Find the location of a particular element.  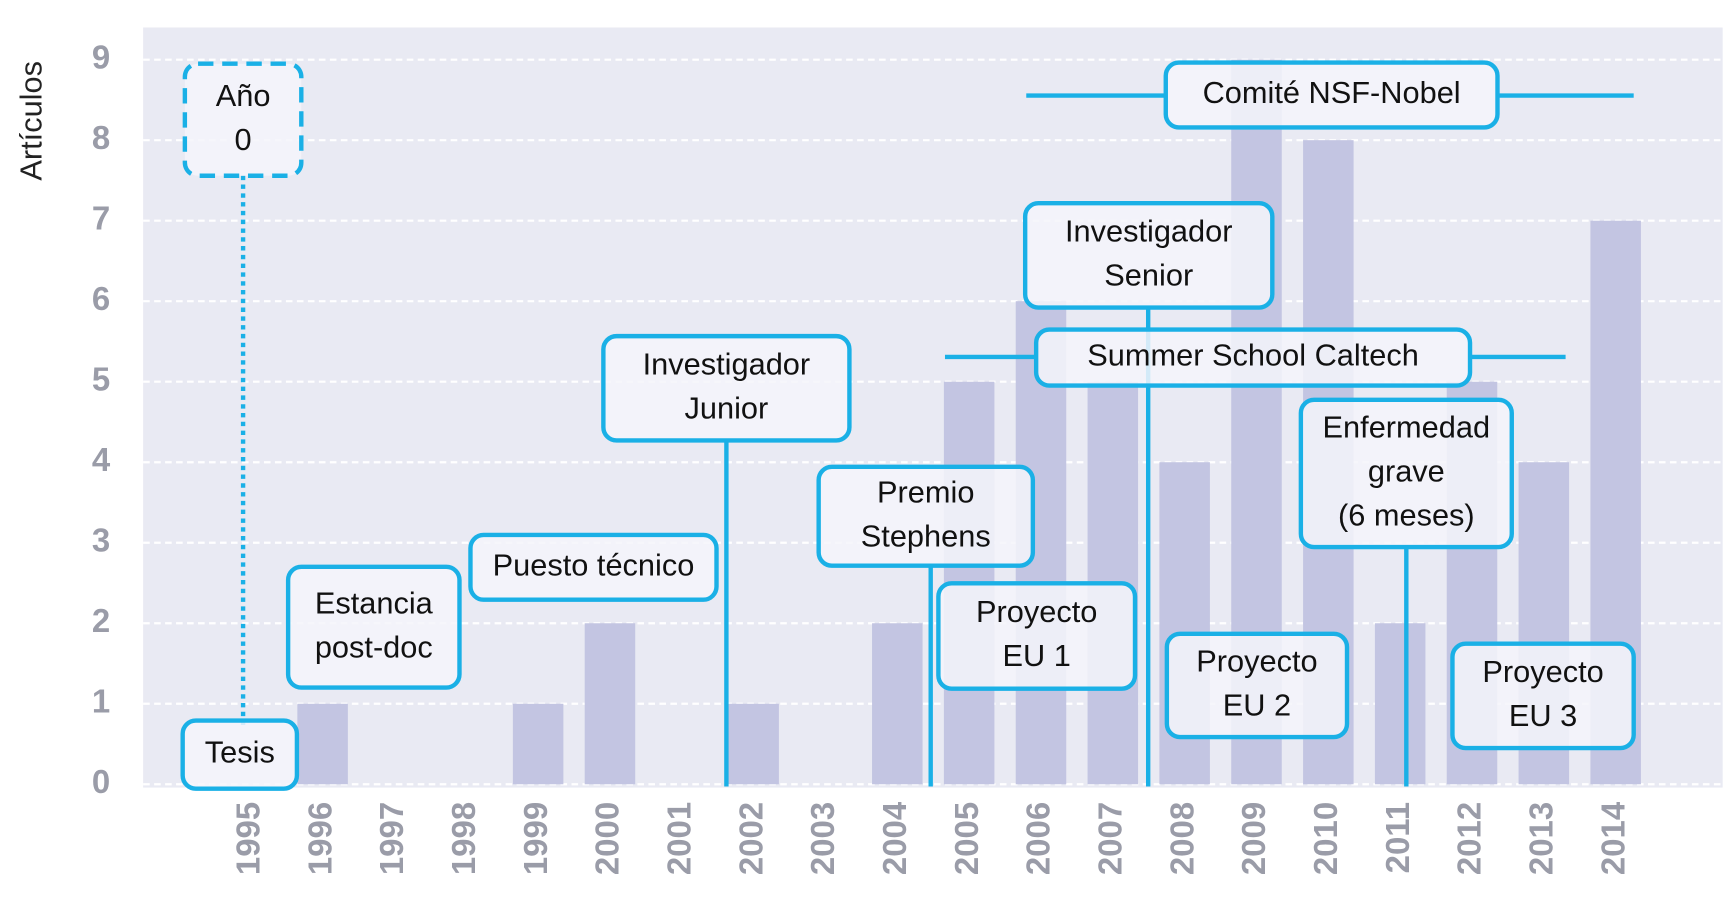

y-tick-label: 1 is located at coordinates (101, 700).